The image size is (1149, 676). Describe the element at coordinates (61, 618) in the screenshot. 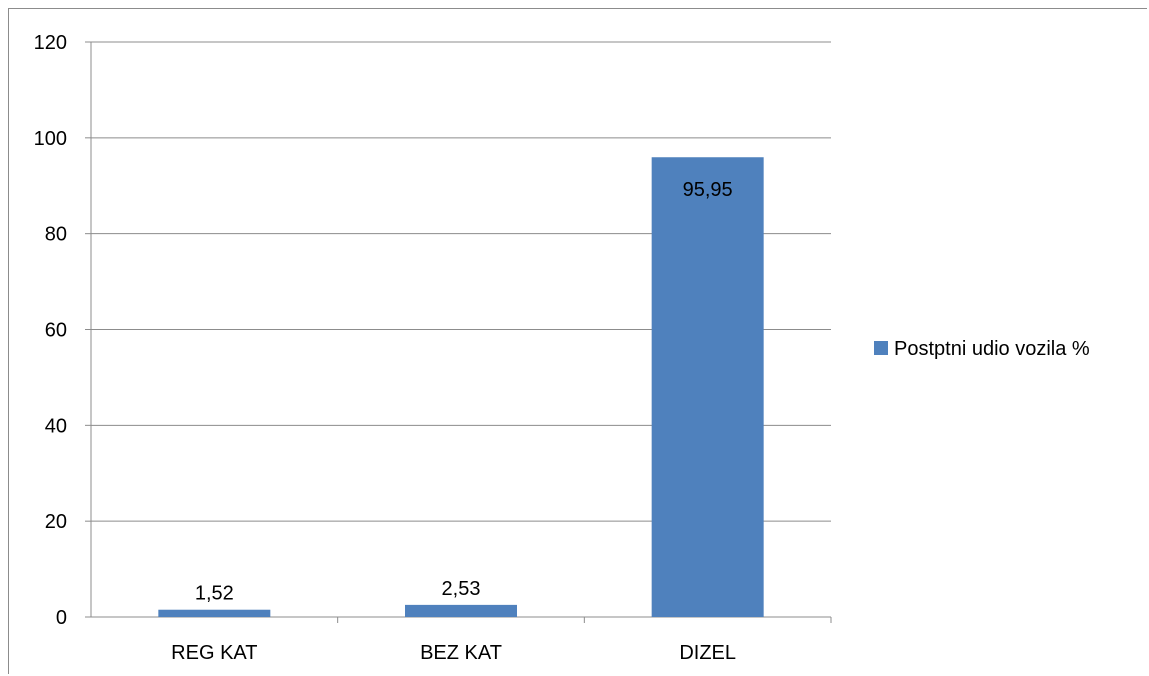

I see `y-tick-label: 0` at that location.